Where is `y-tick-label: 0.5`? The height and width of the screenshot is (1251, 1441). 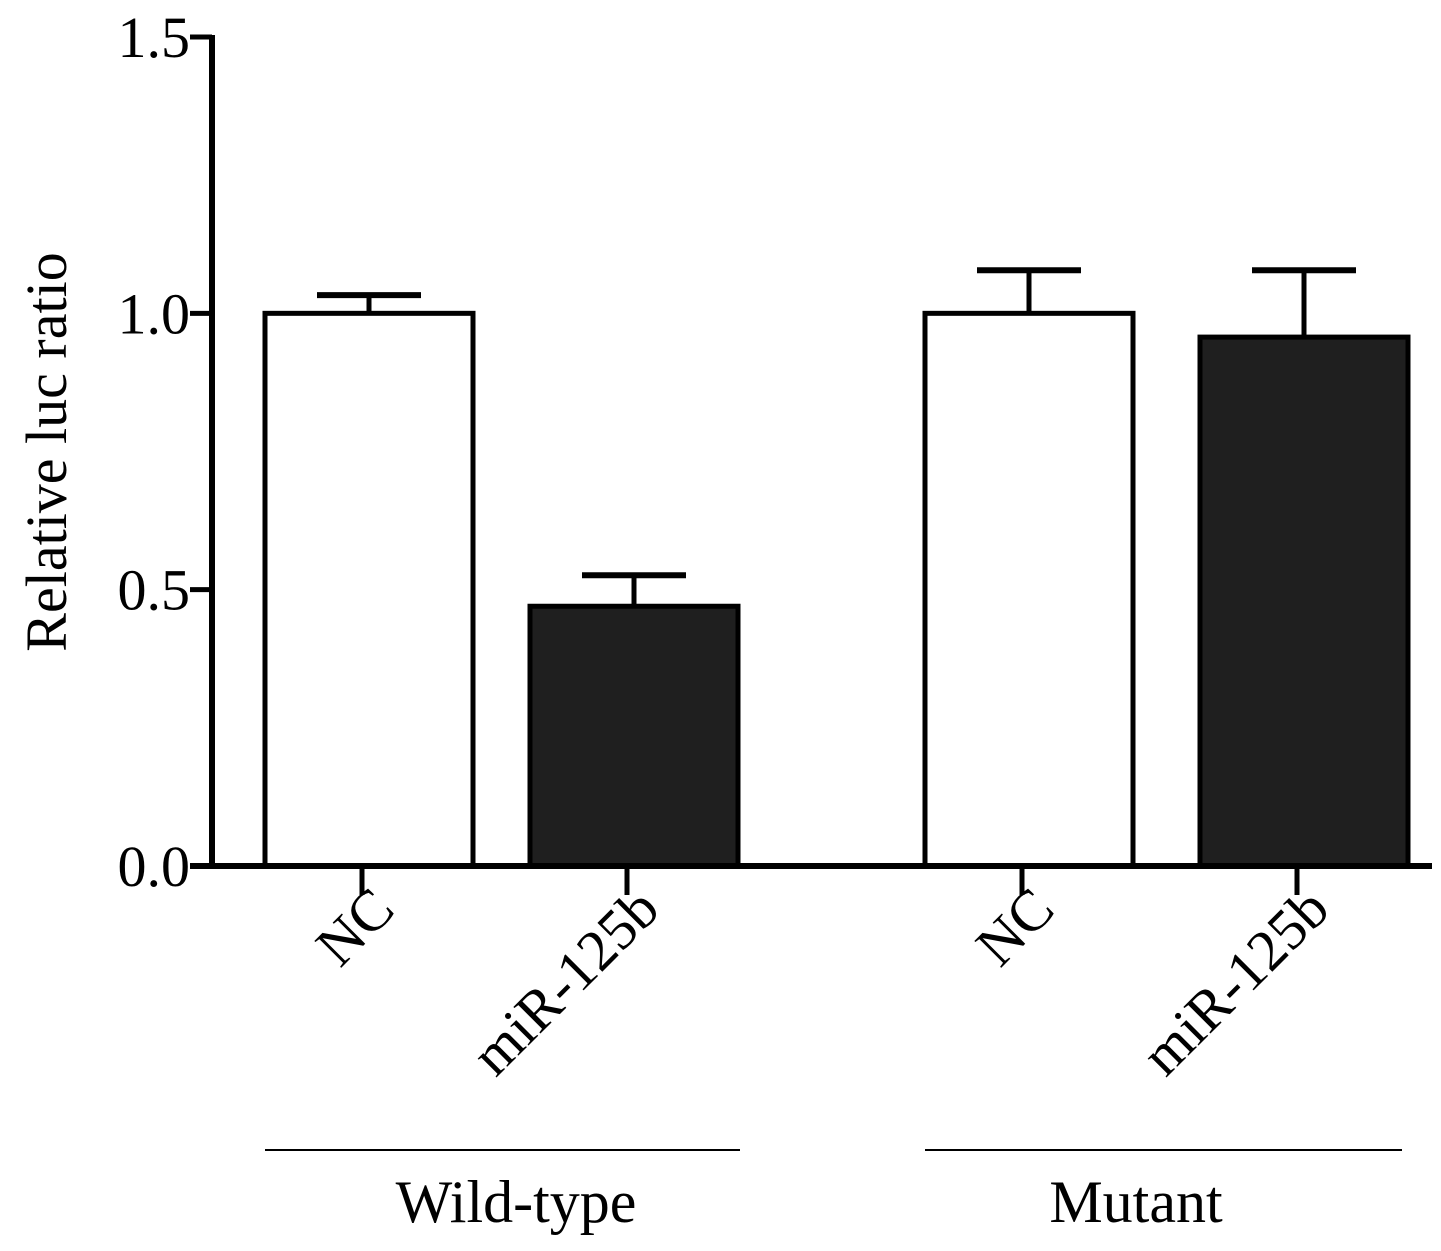 y-tick-label: 0.5 is located at coordinates (154, 590).